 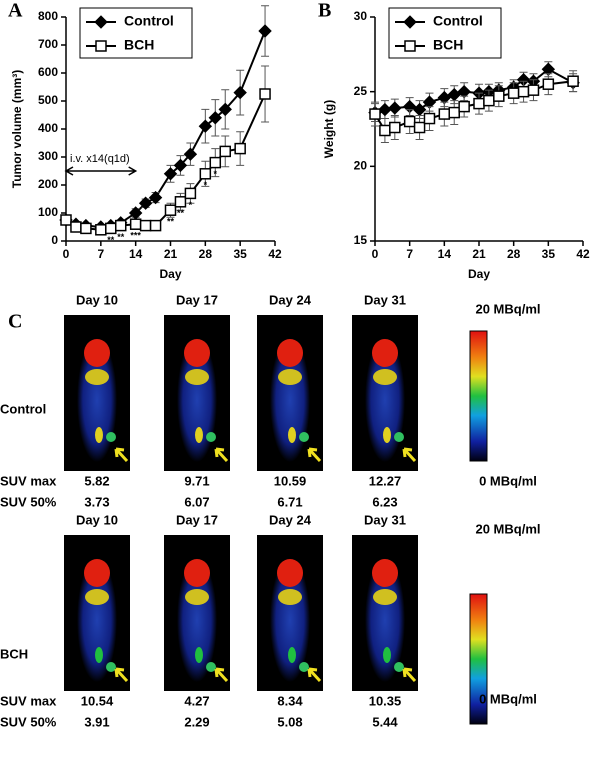 I want to click on x-tick-label: 42, so click(x=583, y=254).